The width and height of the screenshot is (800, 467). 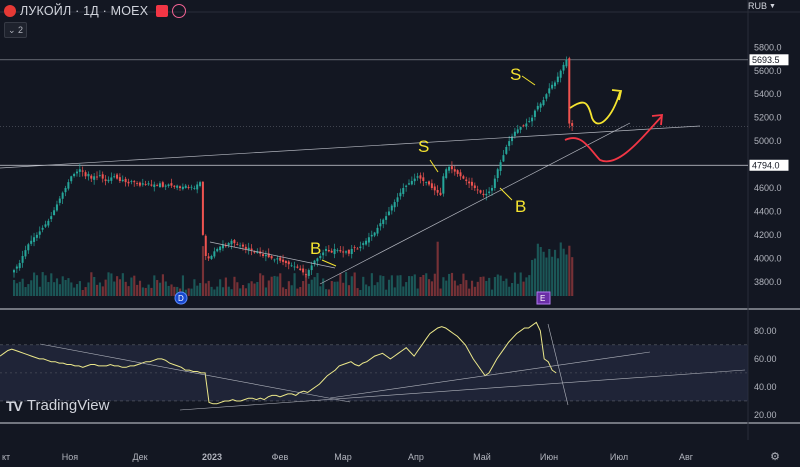 I want to click on tradingview-brand: TV TradingView, so click(x=57, y=405).